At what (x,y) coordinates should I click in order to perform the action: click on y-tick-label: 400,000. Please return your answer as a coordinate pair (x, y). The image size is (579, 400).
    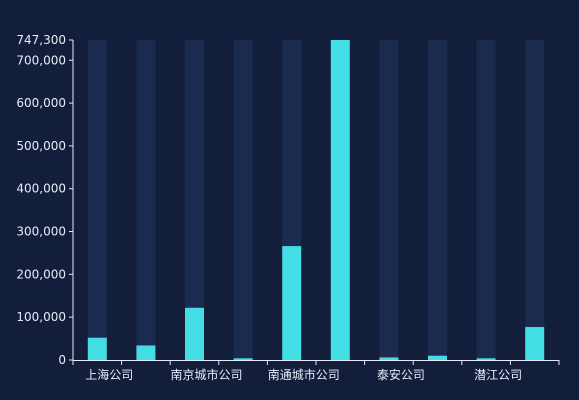
    Looking at the image, I should click on (41, 189).